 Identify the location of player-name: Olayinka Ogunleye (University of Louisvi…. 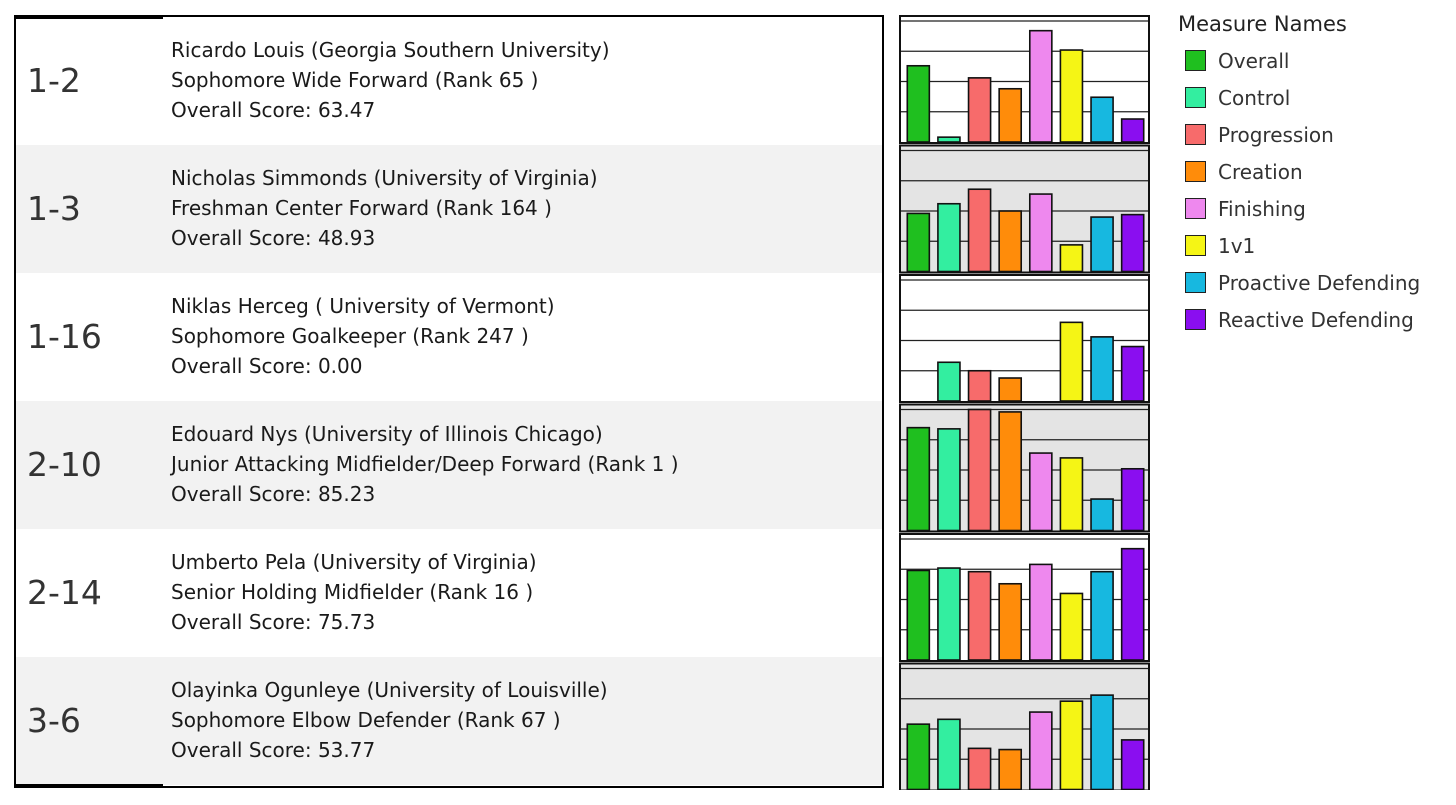
(389, 690).